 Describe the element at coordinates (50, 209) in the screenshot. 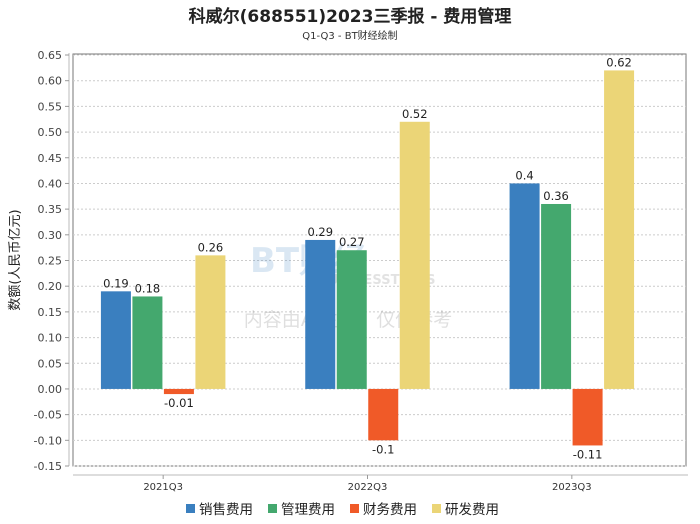

I see `y-tick-label: 0.35` at that location.